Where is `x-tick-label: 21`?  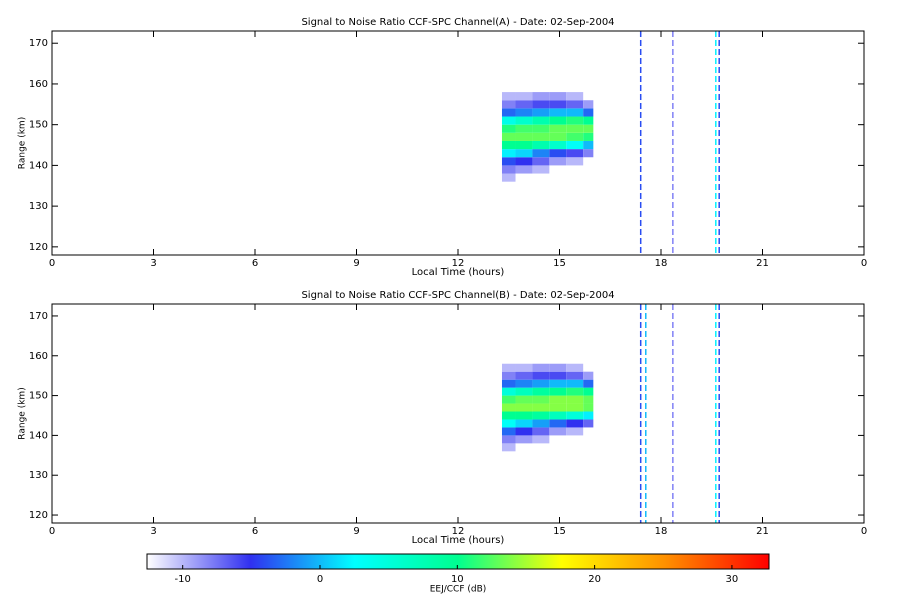 x-tick-label: 21 is located at coordinates (762, 263).